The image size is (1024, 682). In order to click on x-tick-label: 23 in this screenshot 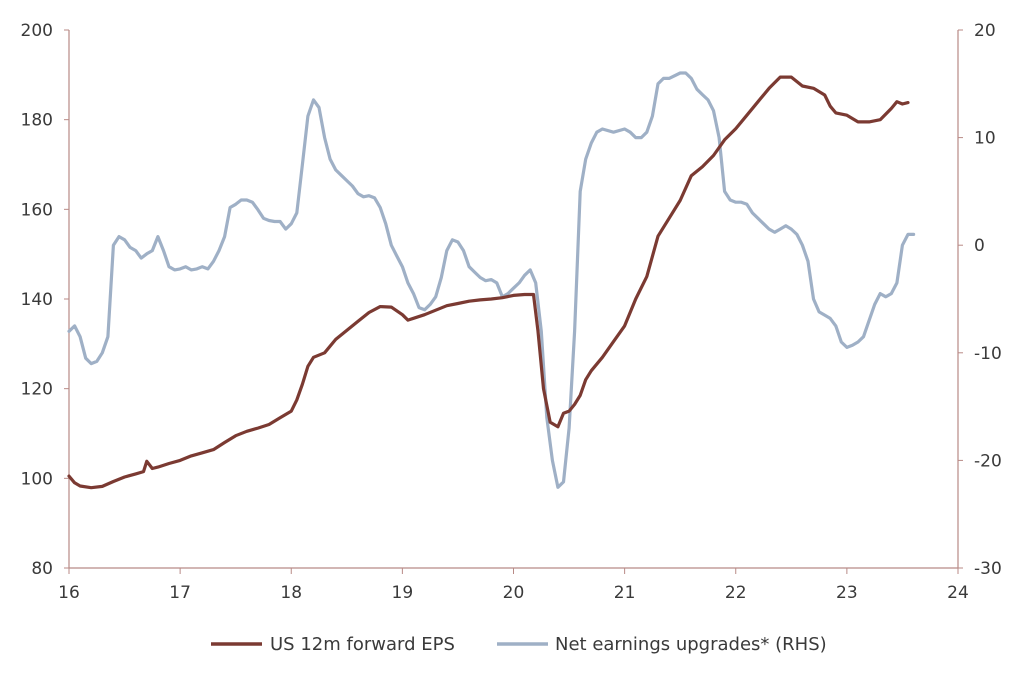, I will do `click(847, 593)`.